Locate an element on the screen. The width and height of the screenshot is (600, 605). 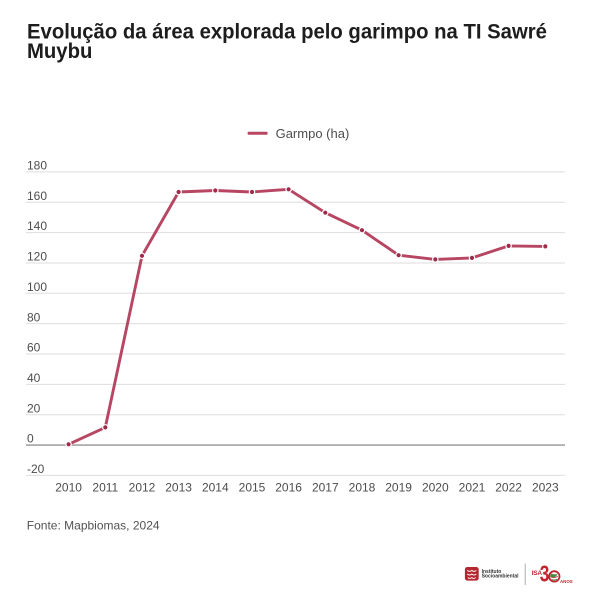
svg-text: 2021 is located at coordinates (472, 487).